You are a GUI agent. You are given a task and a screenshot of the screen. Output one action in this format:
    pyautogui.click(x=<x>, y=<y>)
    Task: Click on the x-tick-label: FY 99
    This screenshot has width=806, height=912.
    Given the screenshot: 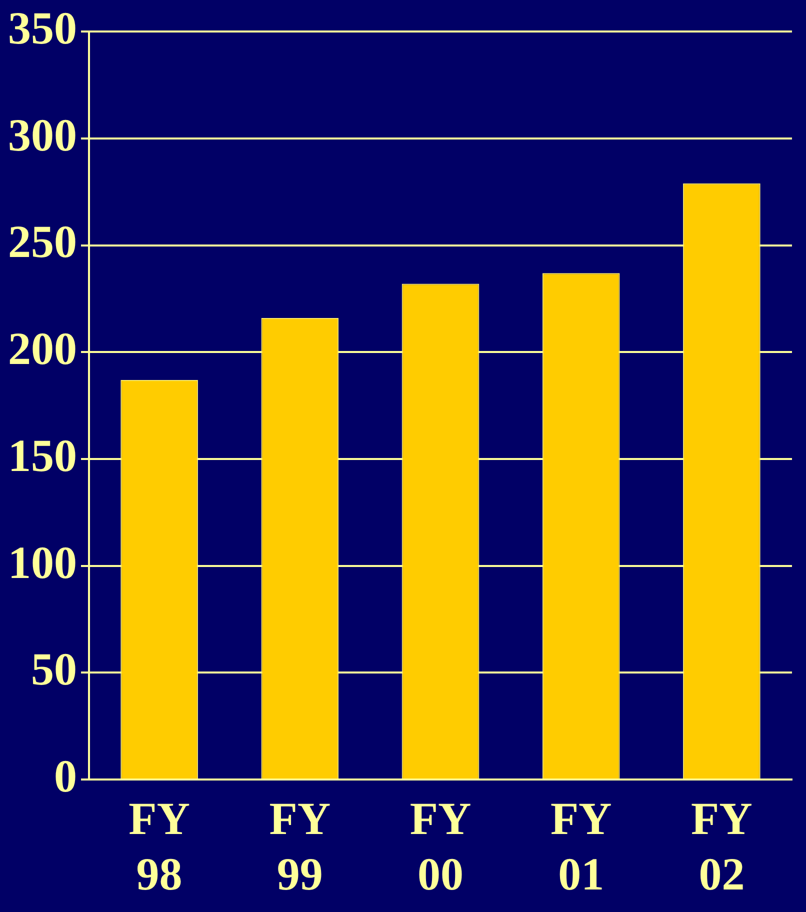 What is the action you would take?
    pyautogui.click(x=300, y=846)
    